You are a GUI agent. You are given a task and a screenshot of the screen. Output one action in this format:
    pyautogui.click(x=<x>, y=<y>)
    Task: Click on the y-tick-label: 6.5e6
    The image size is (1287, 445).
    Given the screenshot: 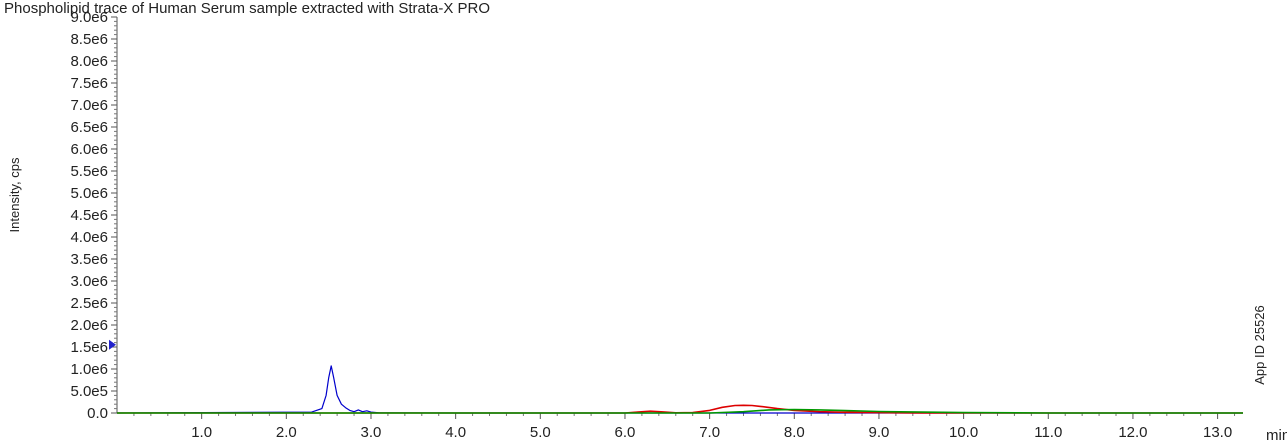 What is the action you would take?
    pyautogui.click(x=89, y=127)
    